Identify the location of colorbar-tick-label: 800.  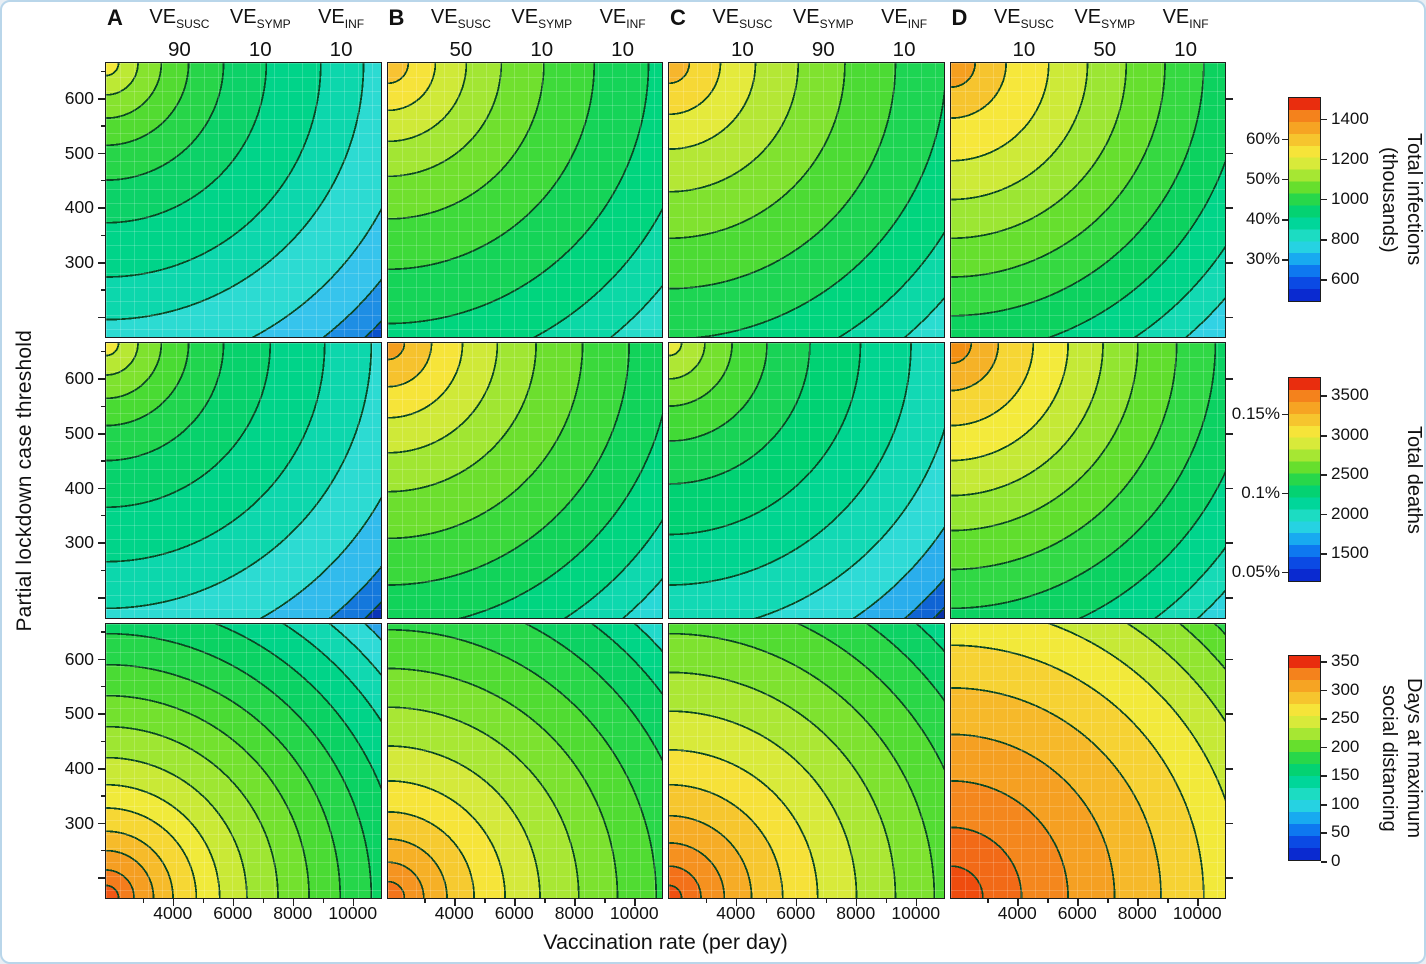
(1345, 239).